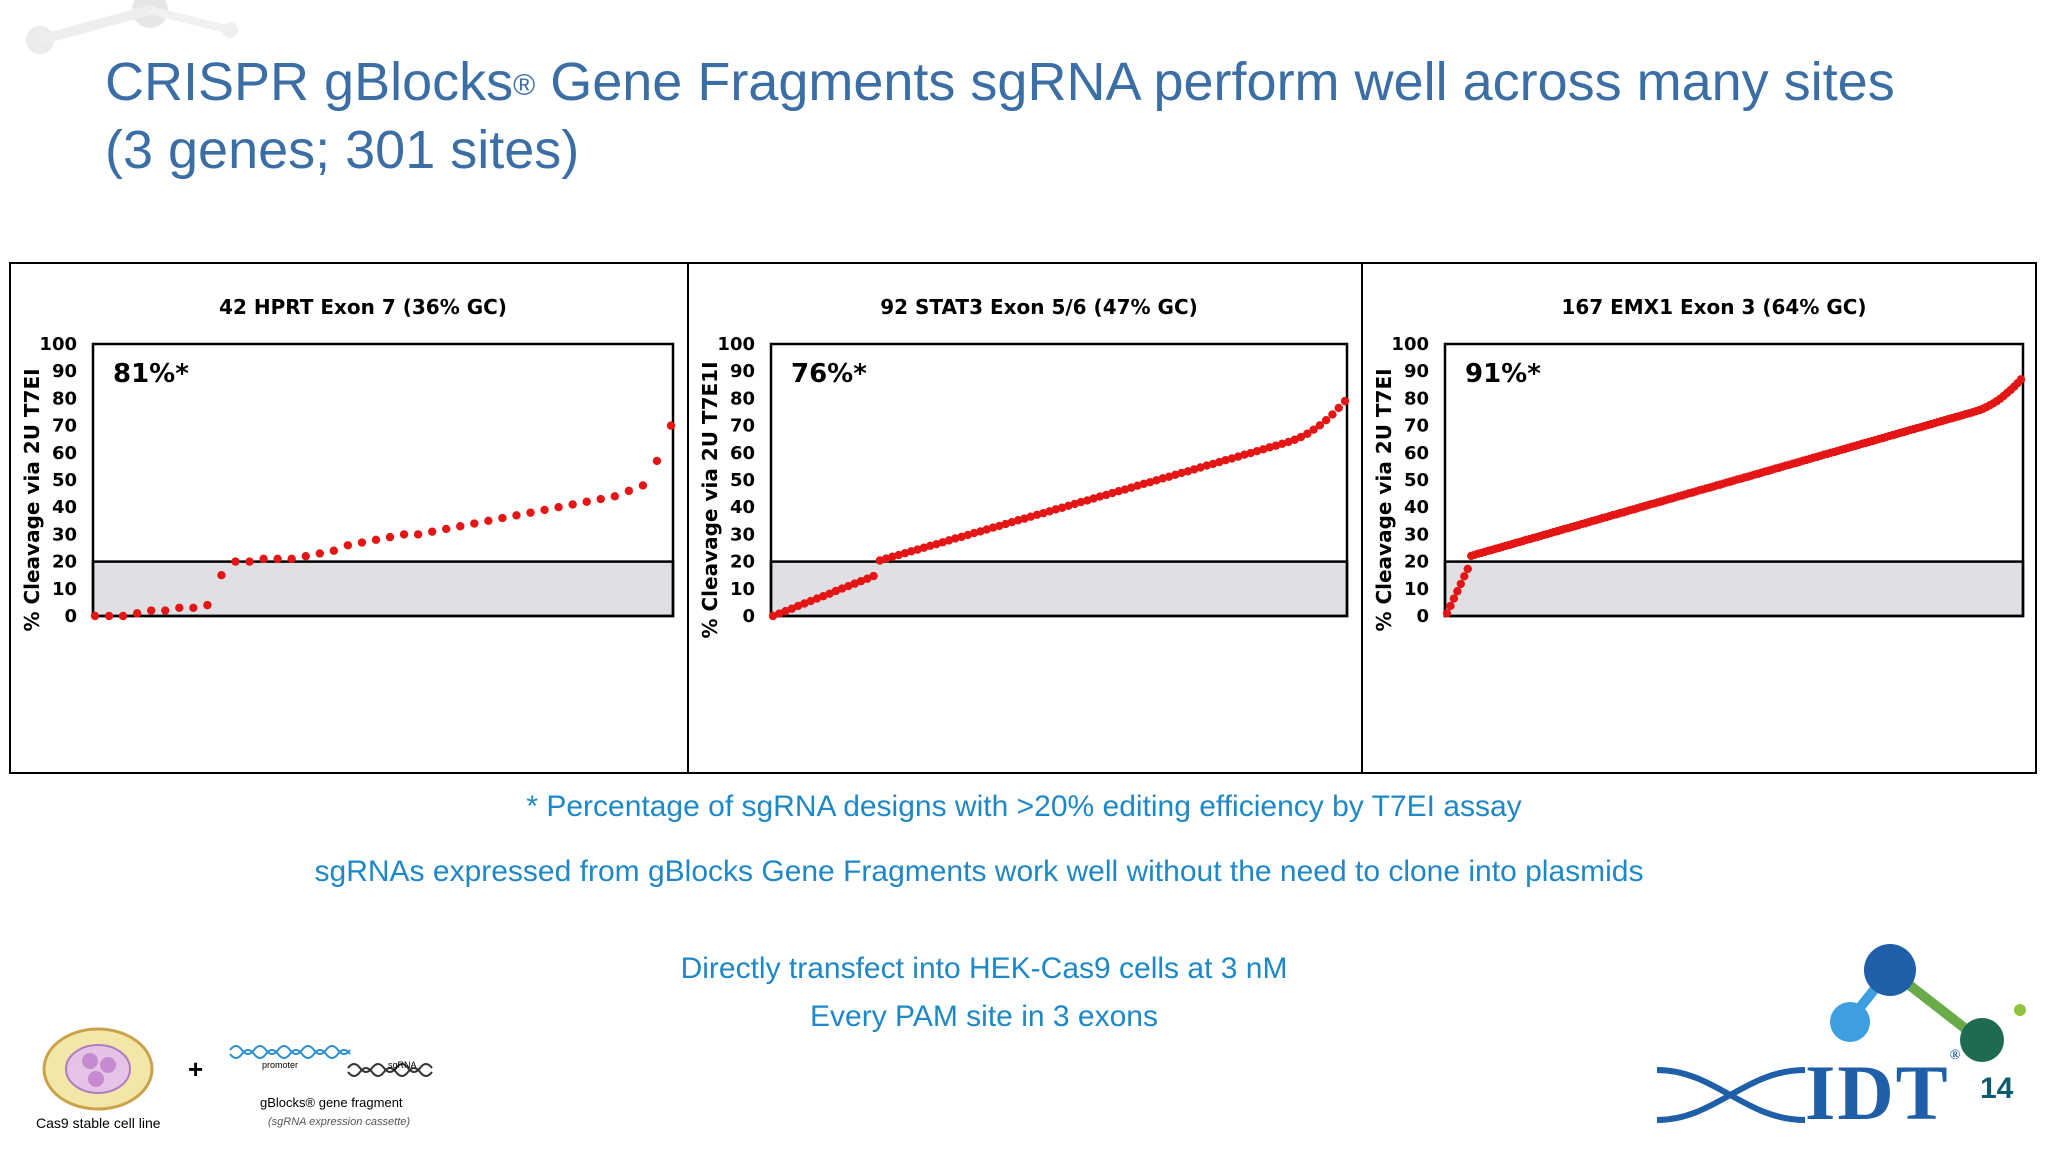  What do you see at coordinates (132, 27) in the screenshot?
I see `molecule-decoration` at bounding box center [132, 27].